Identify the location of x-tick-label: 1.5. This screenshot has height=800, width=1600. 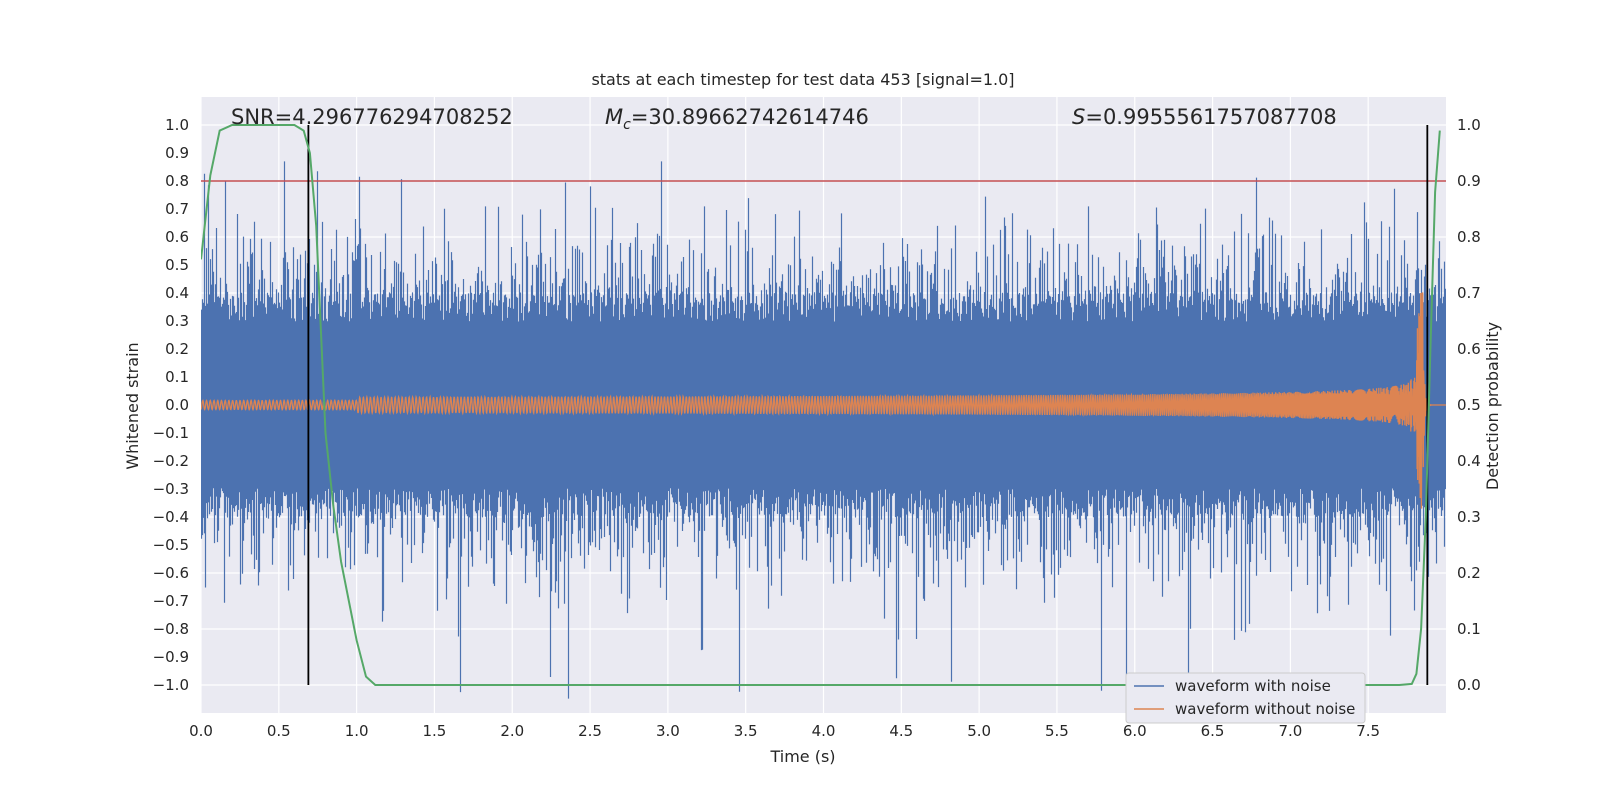
(435, 731).